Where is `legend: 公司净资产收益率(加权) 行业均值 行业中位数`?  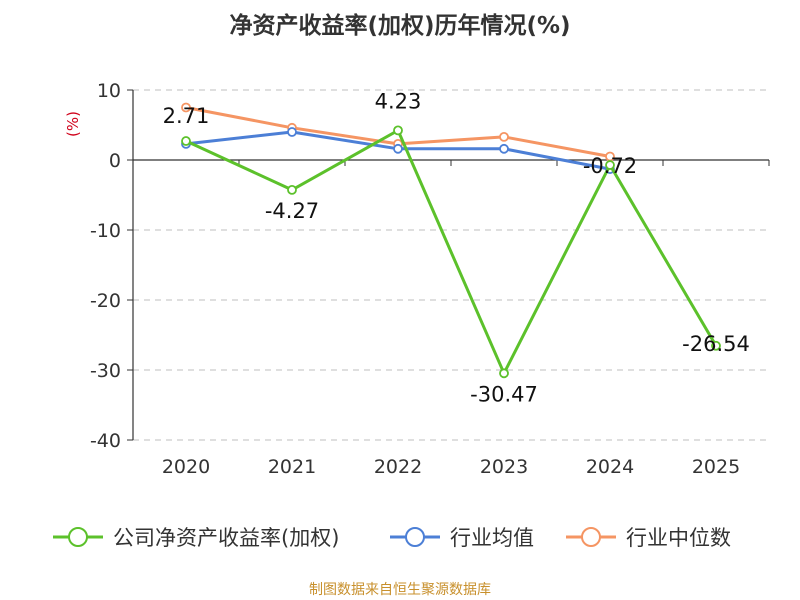 legend: 公司净资产收益率(加权) 行业均值 行业中位数 is located at coordinates (392, 538).